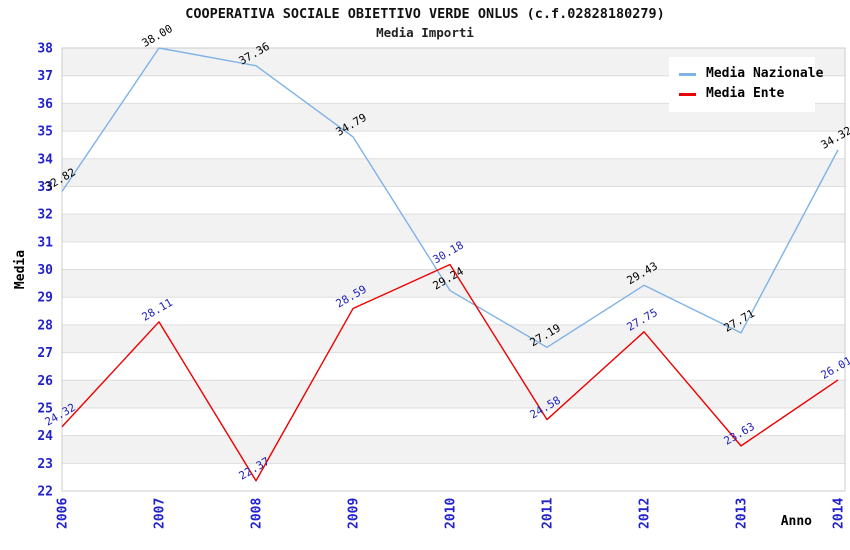 The height and width of the screenshot is (550, 850). I want to click on x-axis-title: Anno, so click(796, 521).